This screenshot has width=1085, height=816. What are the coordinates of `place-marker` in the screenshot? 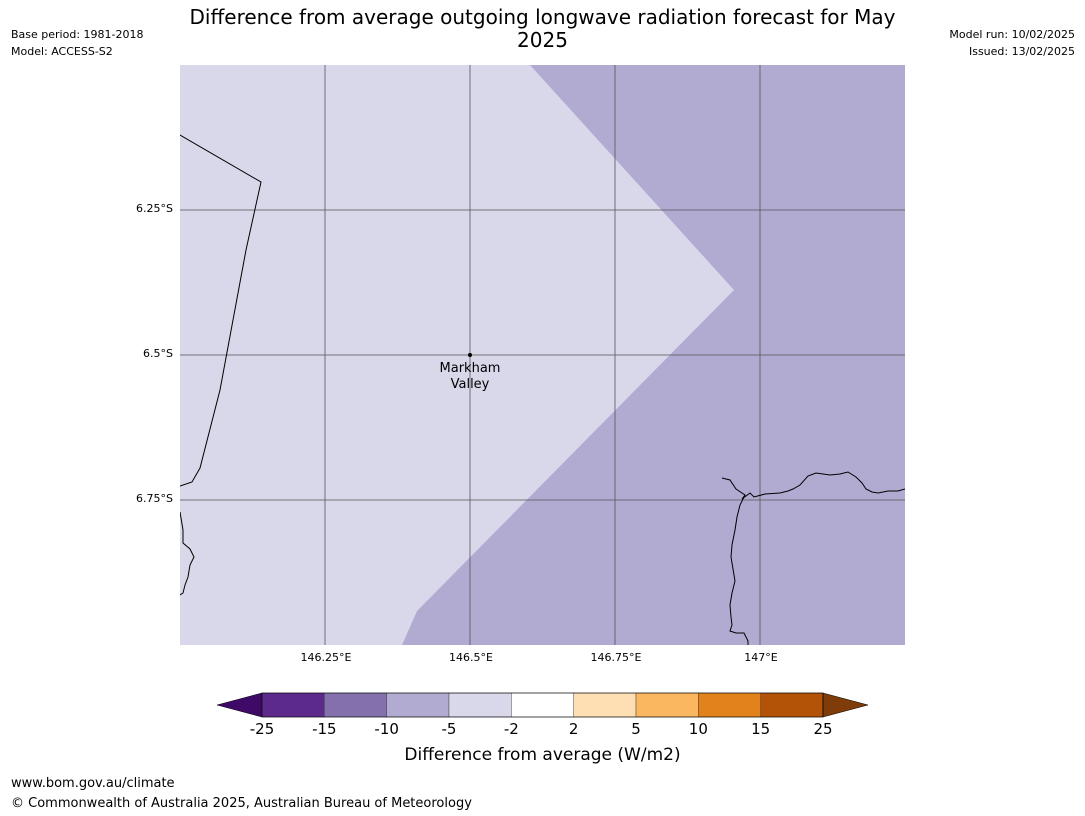 It's located at (470, 355).